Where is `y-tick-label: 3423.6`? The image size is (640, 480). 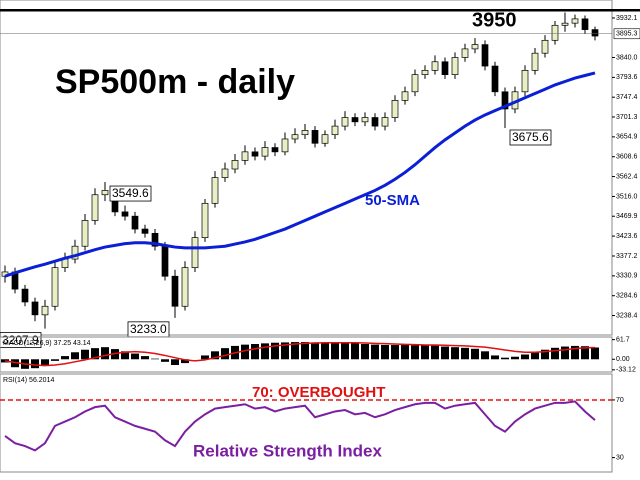
y-tick-label: 3423.6 is located at coordinates (627, 236).